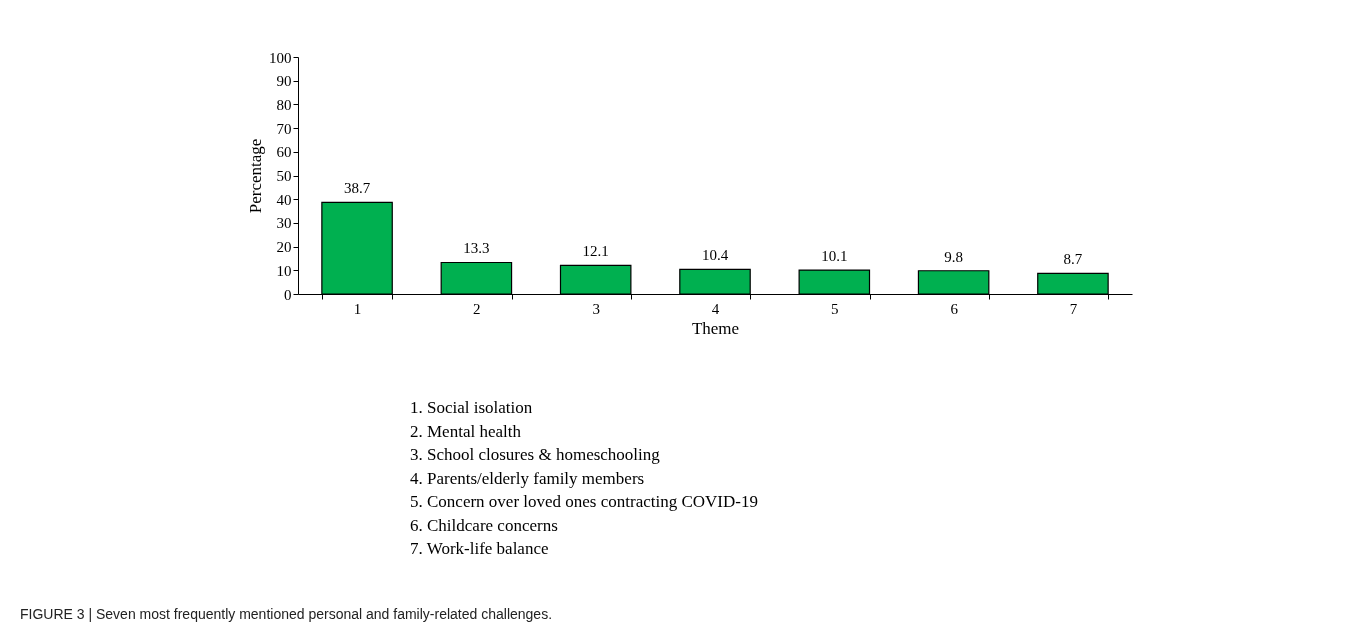  Describe the element at coordinates (834, 256) in the screenshot. I see `data-label: 10.1` at that location.